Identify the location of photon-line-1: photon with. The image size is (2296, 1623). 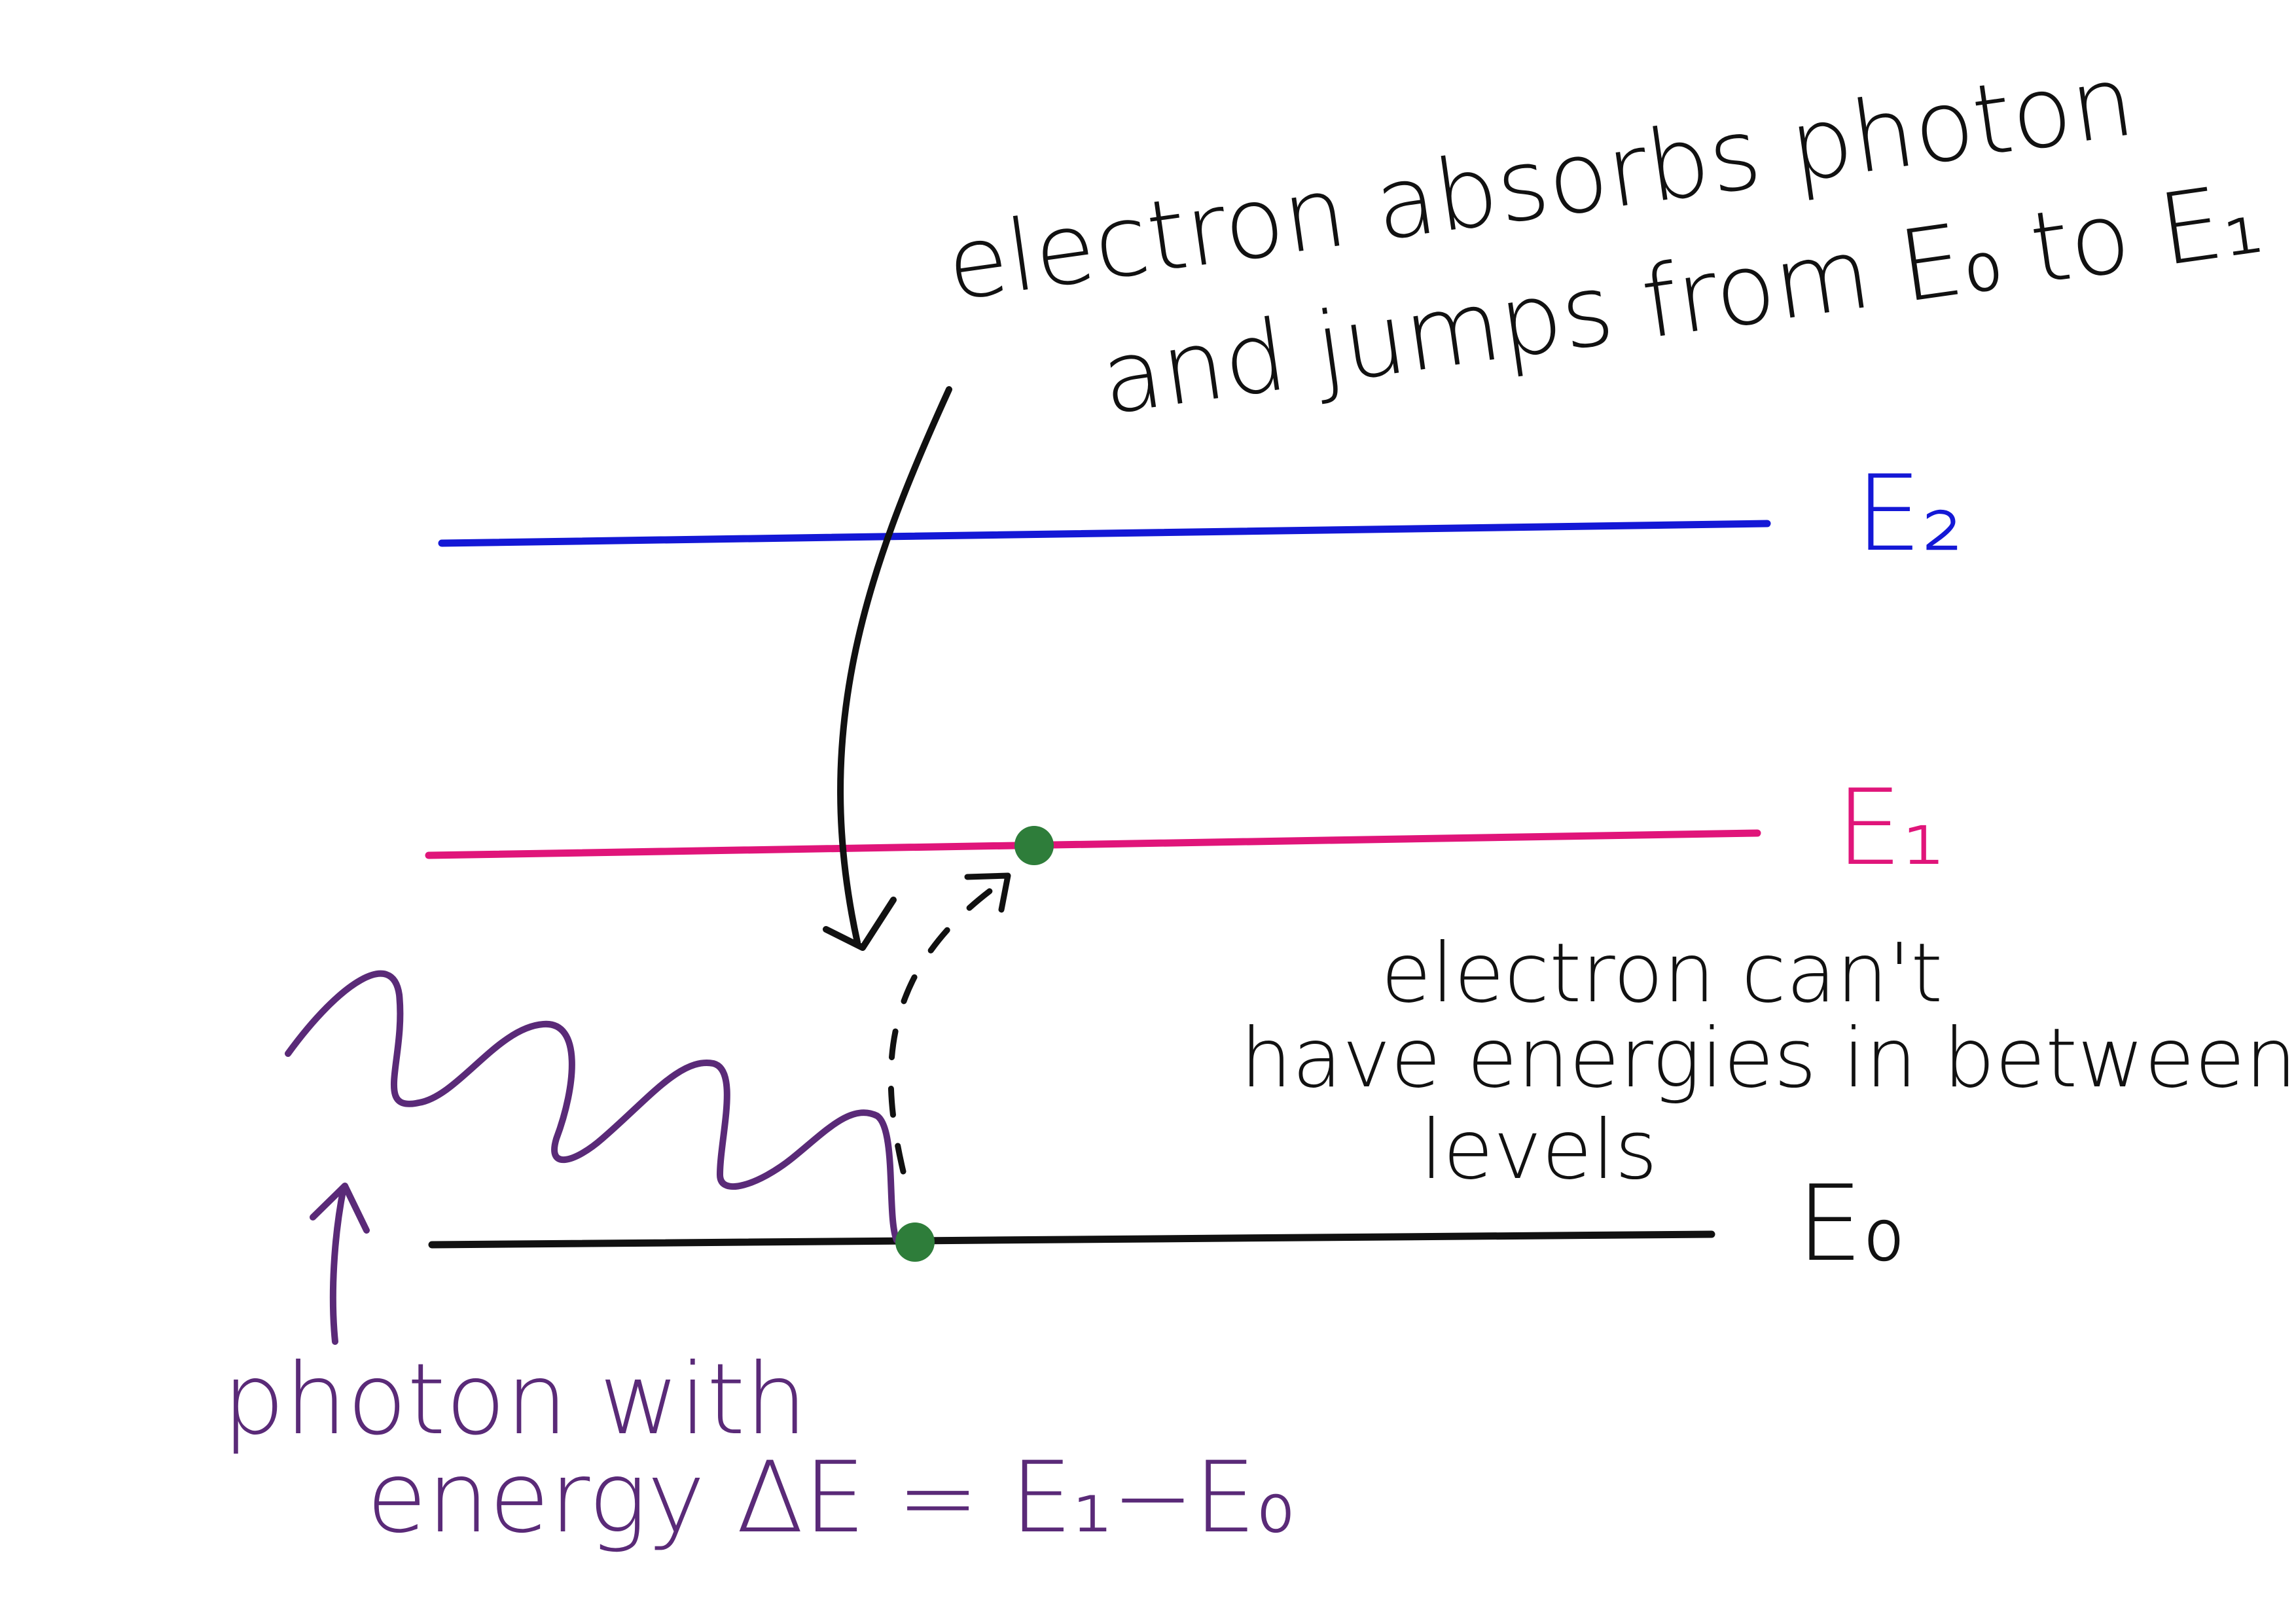
(515, 1400).